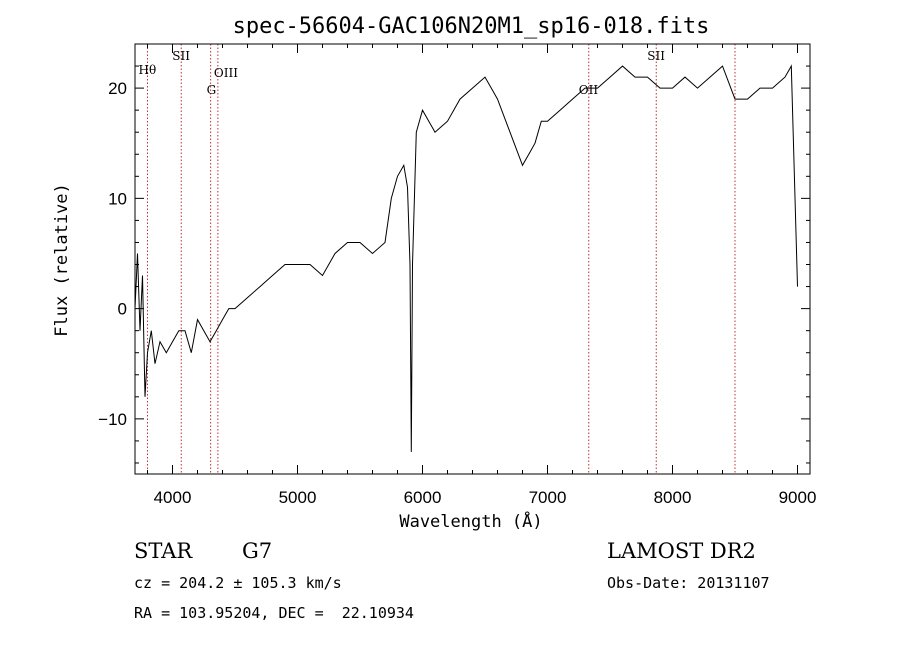 The width and height of the screenshot is (900, 649). What do you see at coordinates (173, 497) in the screenshot?
I see `x-tick-label: 4000` at bounding box center [173, 497].